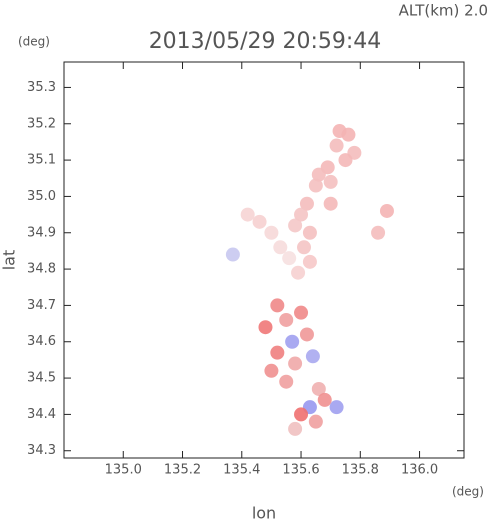 This screenshot has width=491, height=521. Describe the element at coordinates (41, 450) in the screenshot. I see `y-tick-label: 34.3` at that location.